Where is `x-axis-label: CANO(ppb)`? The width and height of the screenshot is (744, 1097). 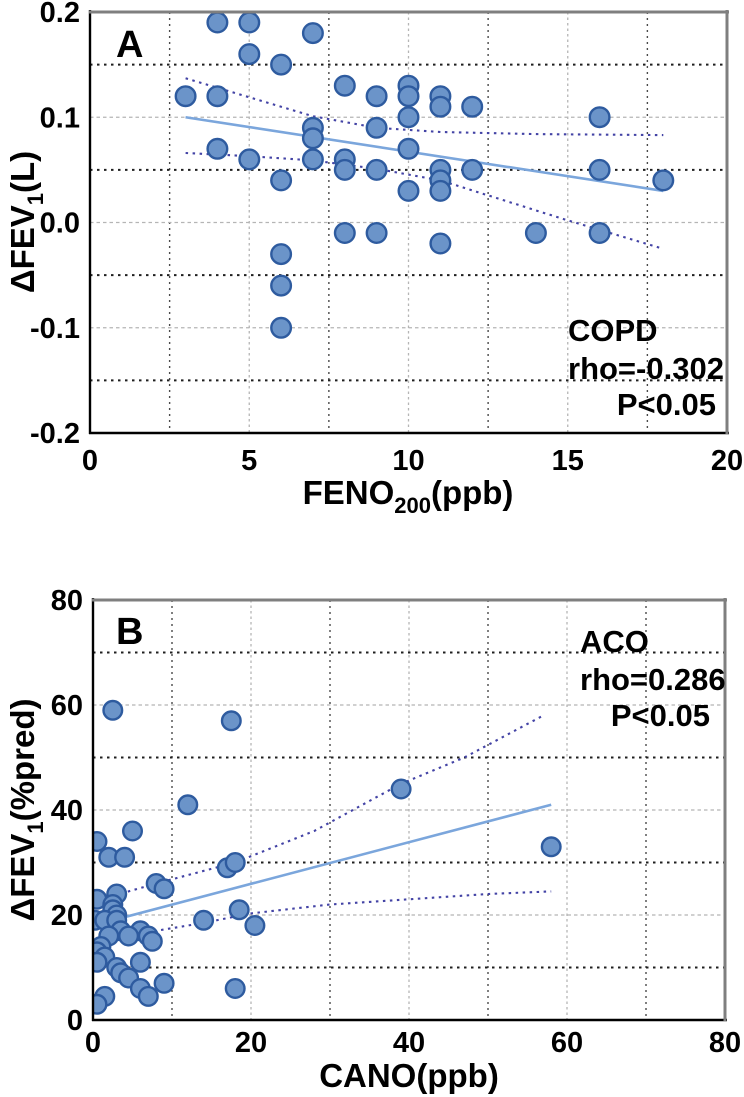
x-axis-label: CANO(ppb) is located at coordinates (409, 1075).